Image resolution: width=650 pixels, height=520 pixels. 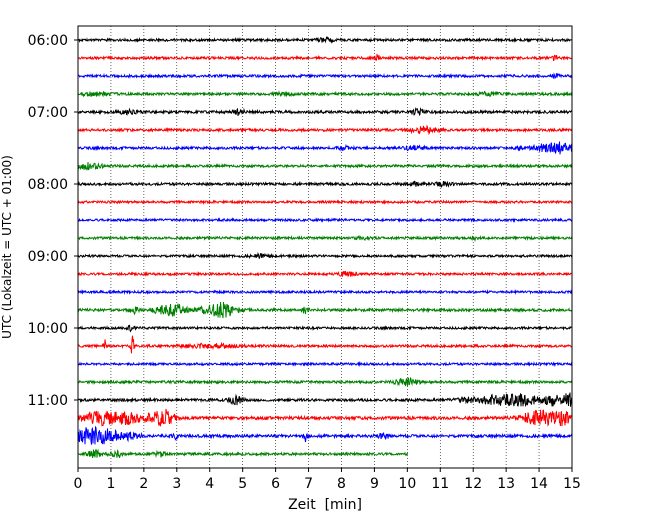 What do you see at coordinates (48, 257) in the screenshot?
I see `y-tick-label: 09:00` at bounding box center [48, 257].